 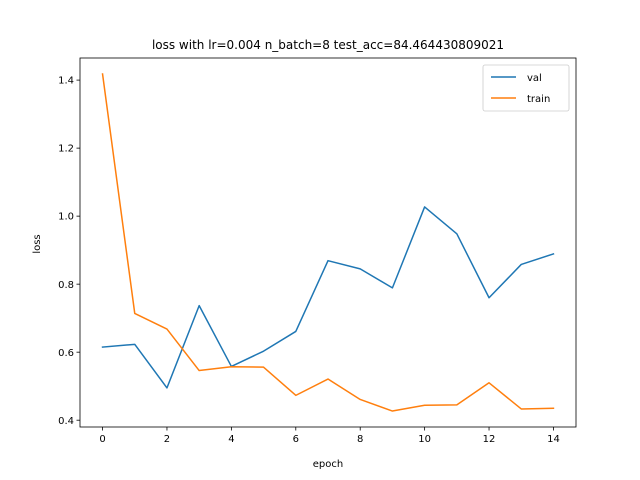 What do you see at coordinates (534, 78) in the screenshot?
I see `legend-label-val: val` at bounding box center [534, 78].